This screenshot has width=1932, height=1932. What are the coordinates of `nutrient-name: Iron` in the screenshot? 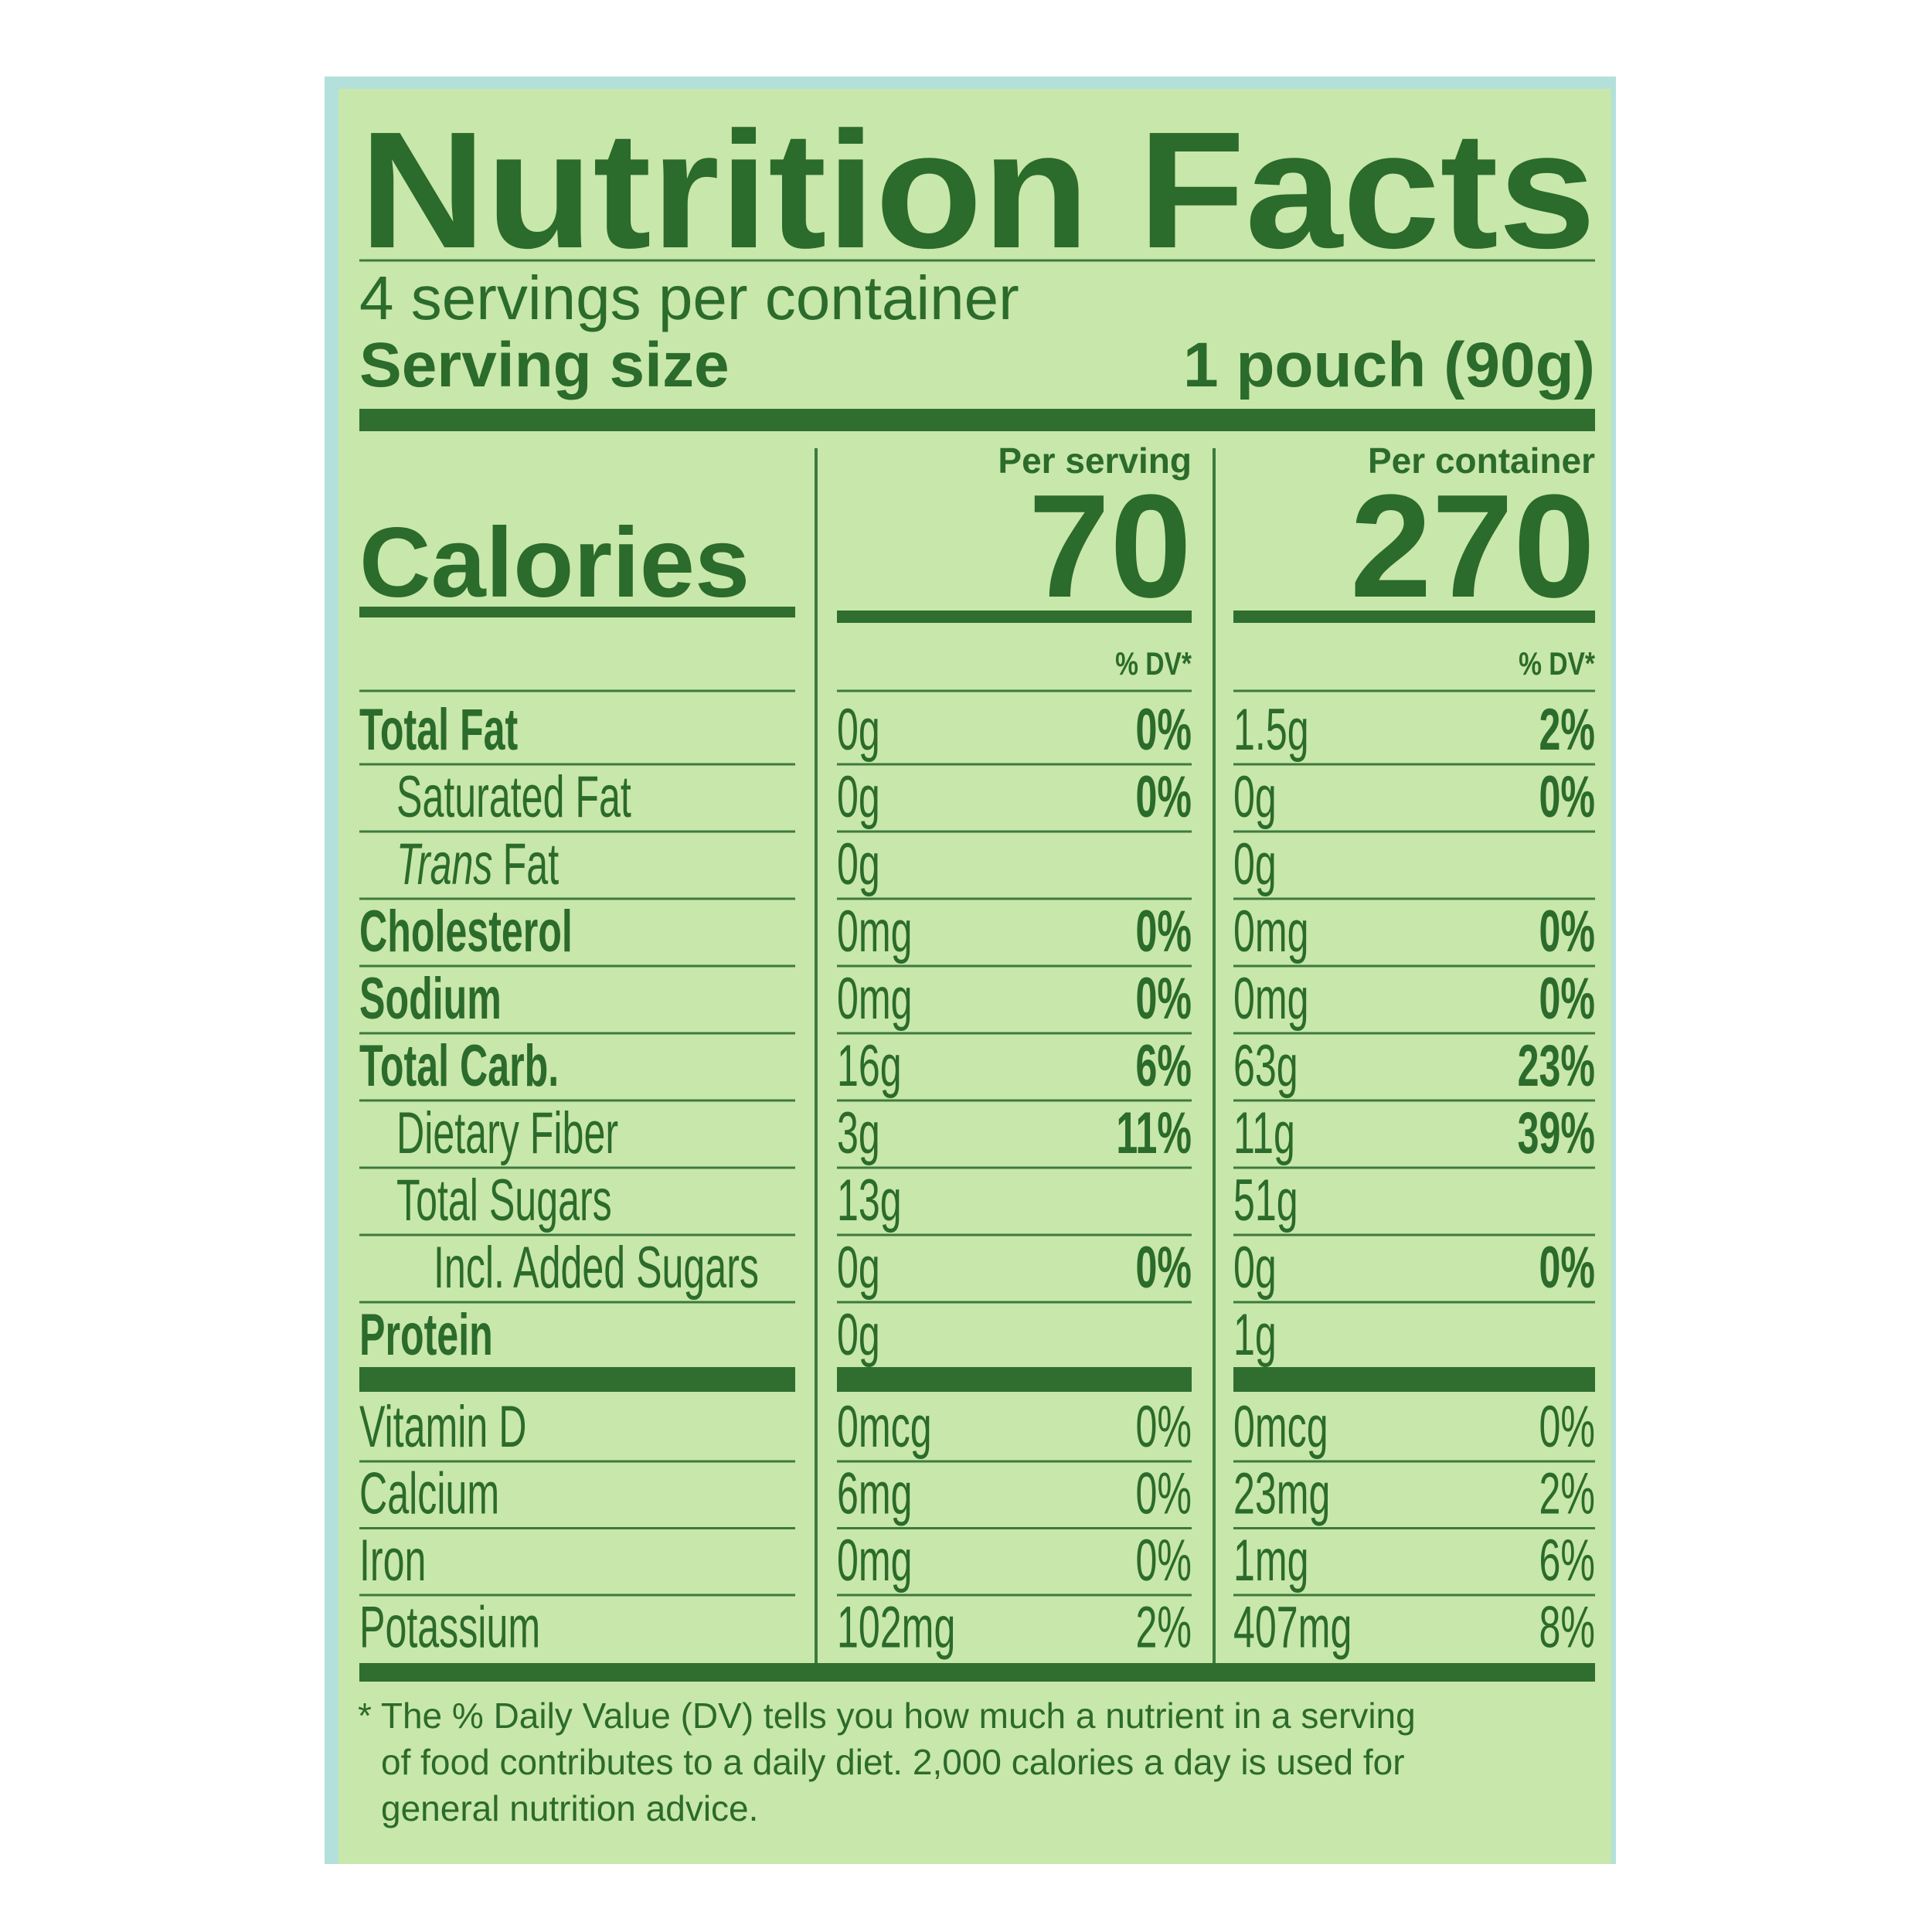 It's located at (392, 1561).